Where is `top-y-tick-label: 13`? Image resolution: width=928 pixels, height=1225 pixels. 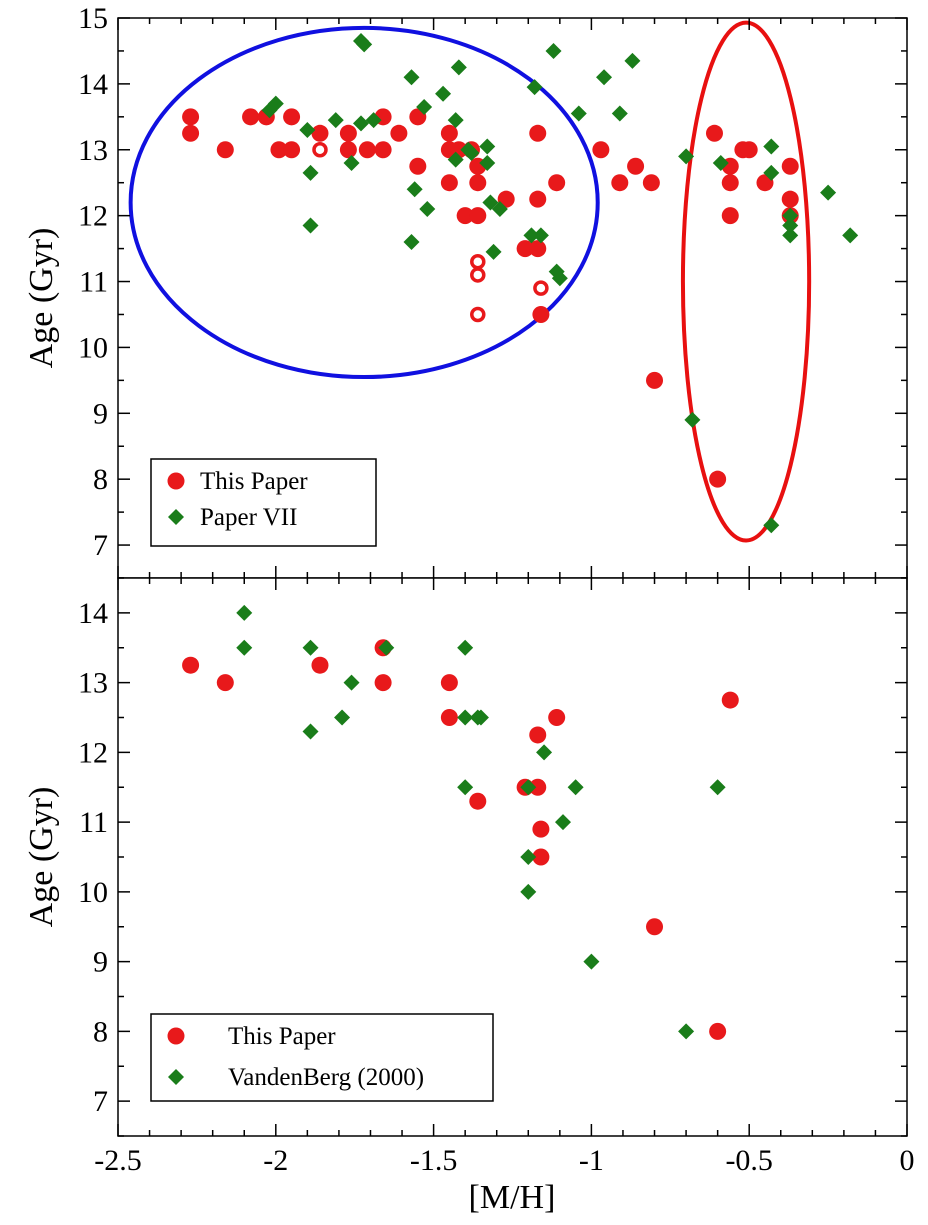 top-y-tick-label: 13 is located at coordinates (93, 150).